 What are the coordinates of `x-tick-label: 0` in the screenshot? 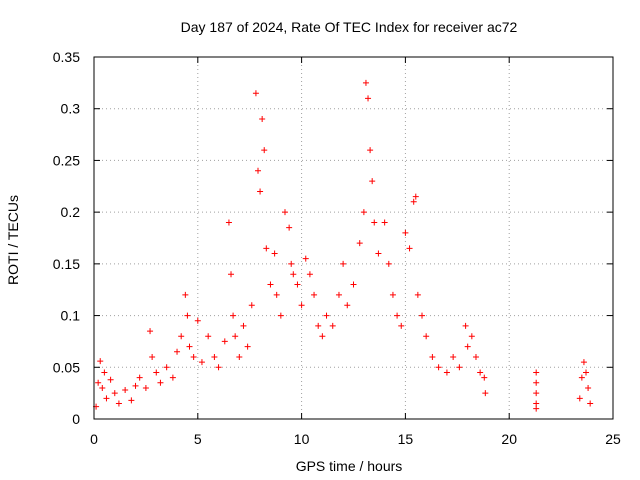 It's located at (94, 439).